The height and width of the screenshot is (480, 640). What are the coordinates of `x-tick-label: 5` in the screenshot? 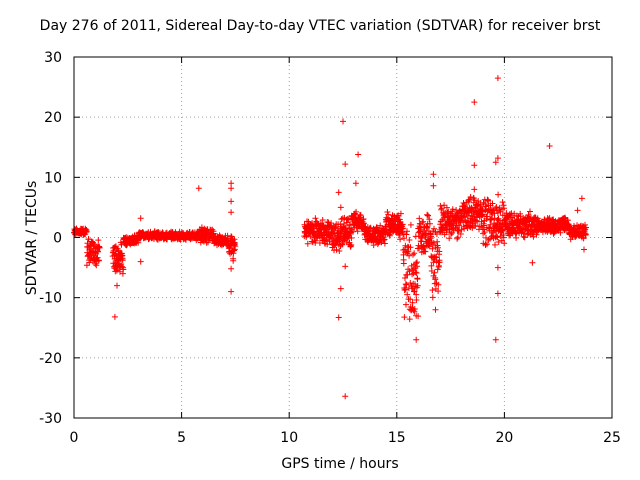 It's located at (181, 438).